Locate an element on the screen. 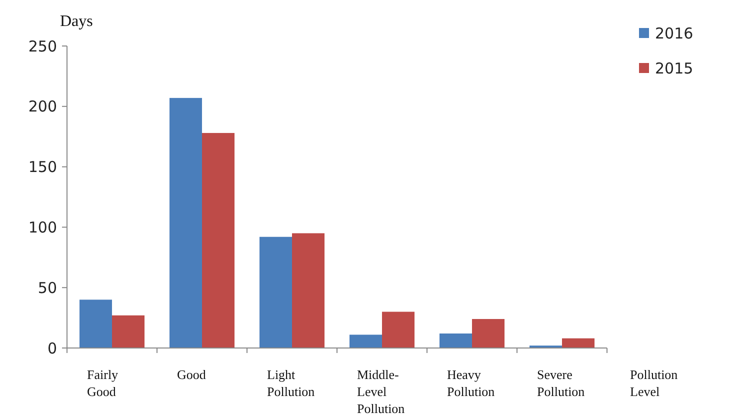  x-tick-label: Fairly Good is located at coordinates (103, 383).